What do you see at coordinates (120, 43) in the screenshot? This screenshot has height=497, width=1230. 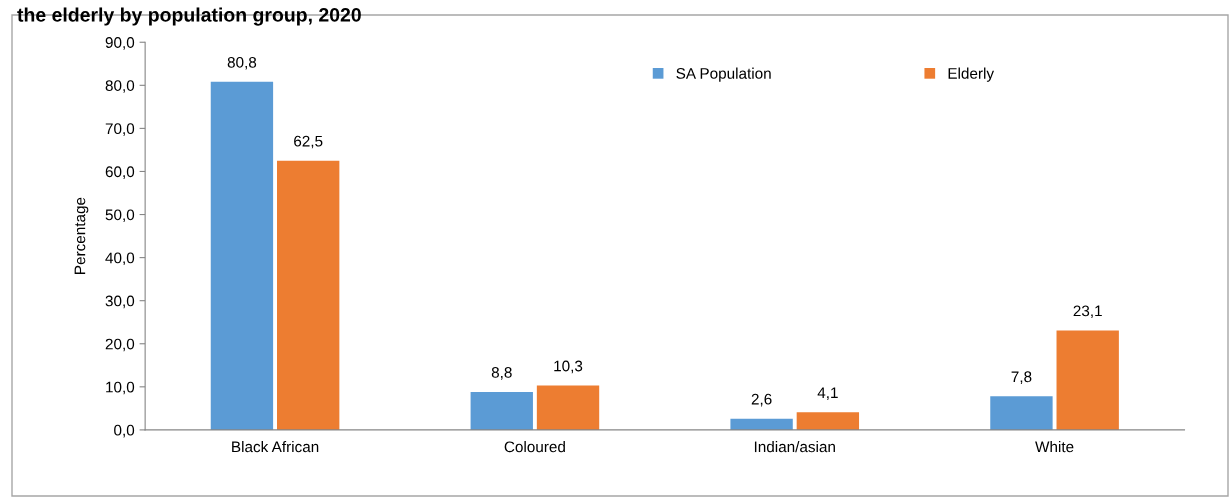 I see `y-tick-label: 90,0` at bounding box center [120, 43].